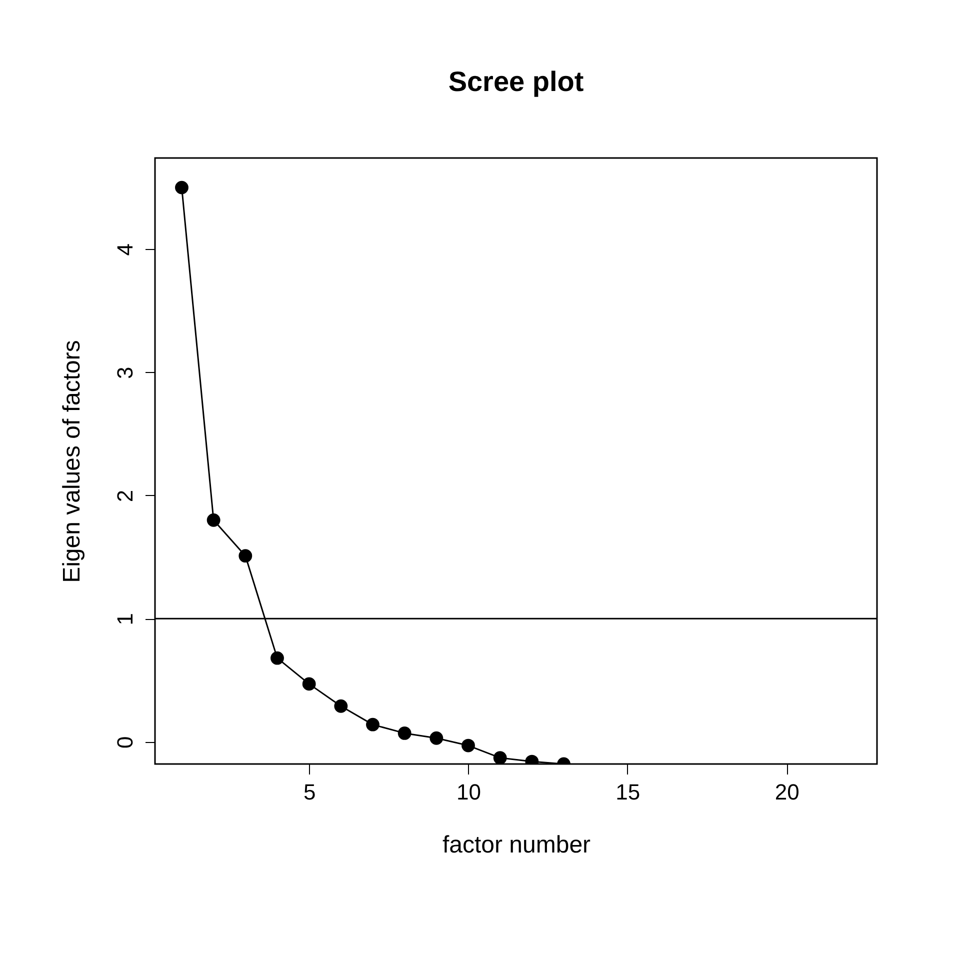 The height and width of the screenshot is (960, 960). I want to click on y-axis-title: Eigen values of factors, so click(72, 461).